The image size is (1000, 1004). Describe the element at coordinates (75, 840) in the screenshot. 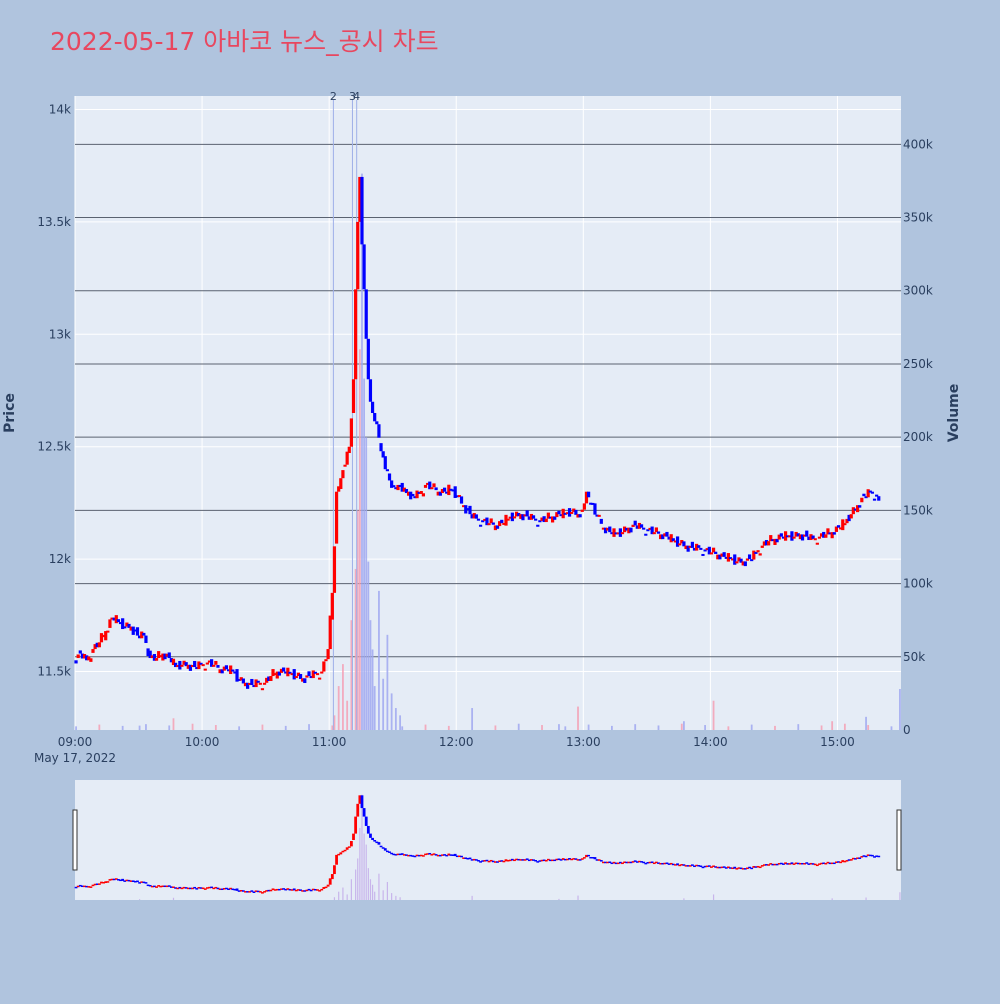

I see `range-slider-left-handle` at that location.